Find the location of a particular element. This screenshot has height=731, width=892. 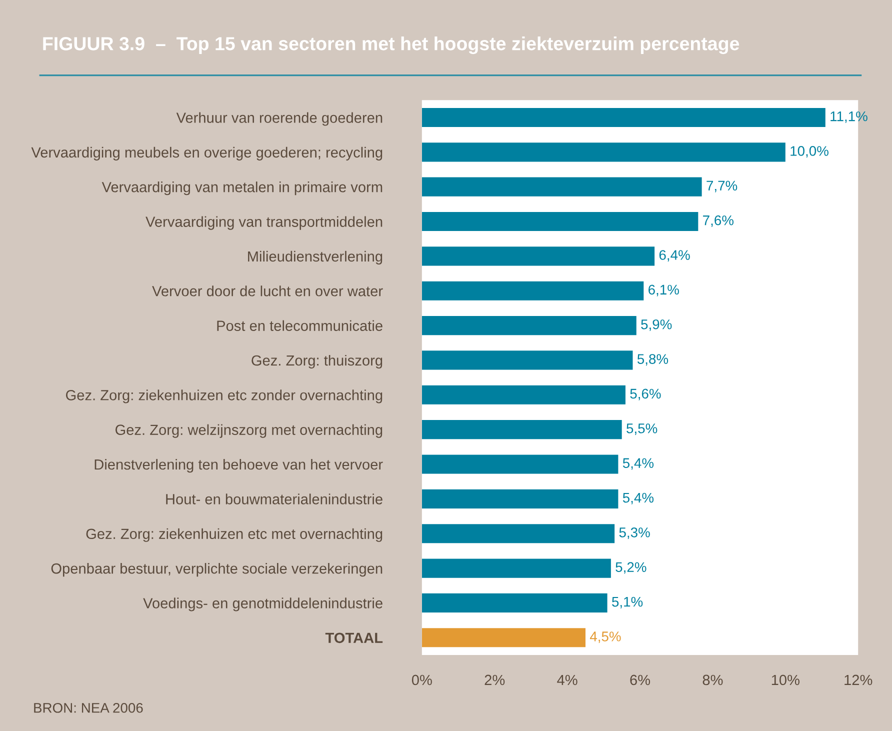

data-label: 6,4% is located at coordinates (674, 256).